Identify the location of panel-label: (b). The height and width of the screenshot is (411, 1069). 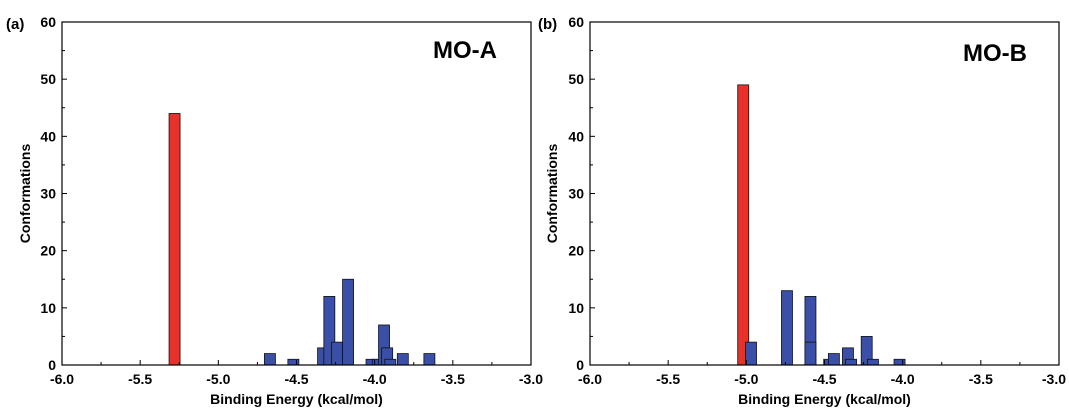
(547, 24).